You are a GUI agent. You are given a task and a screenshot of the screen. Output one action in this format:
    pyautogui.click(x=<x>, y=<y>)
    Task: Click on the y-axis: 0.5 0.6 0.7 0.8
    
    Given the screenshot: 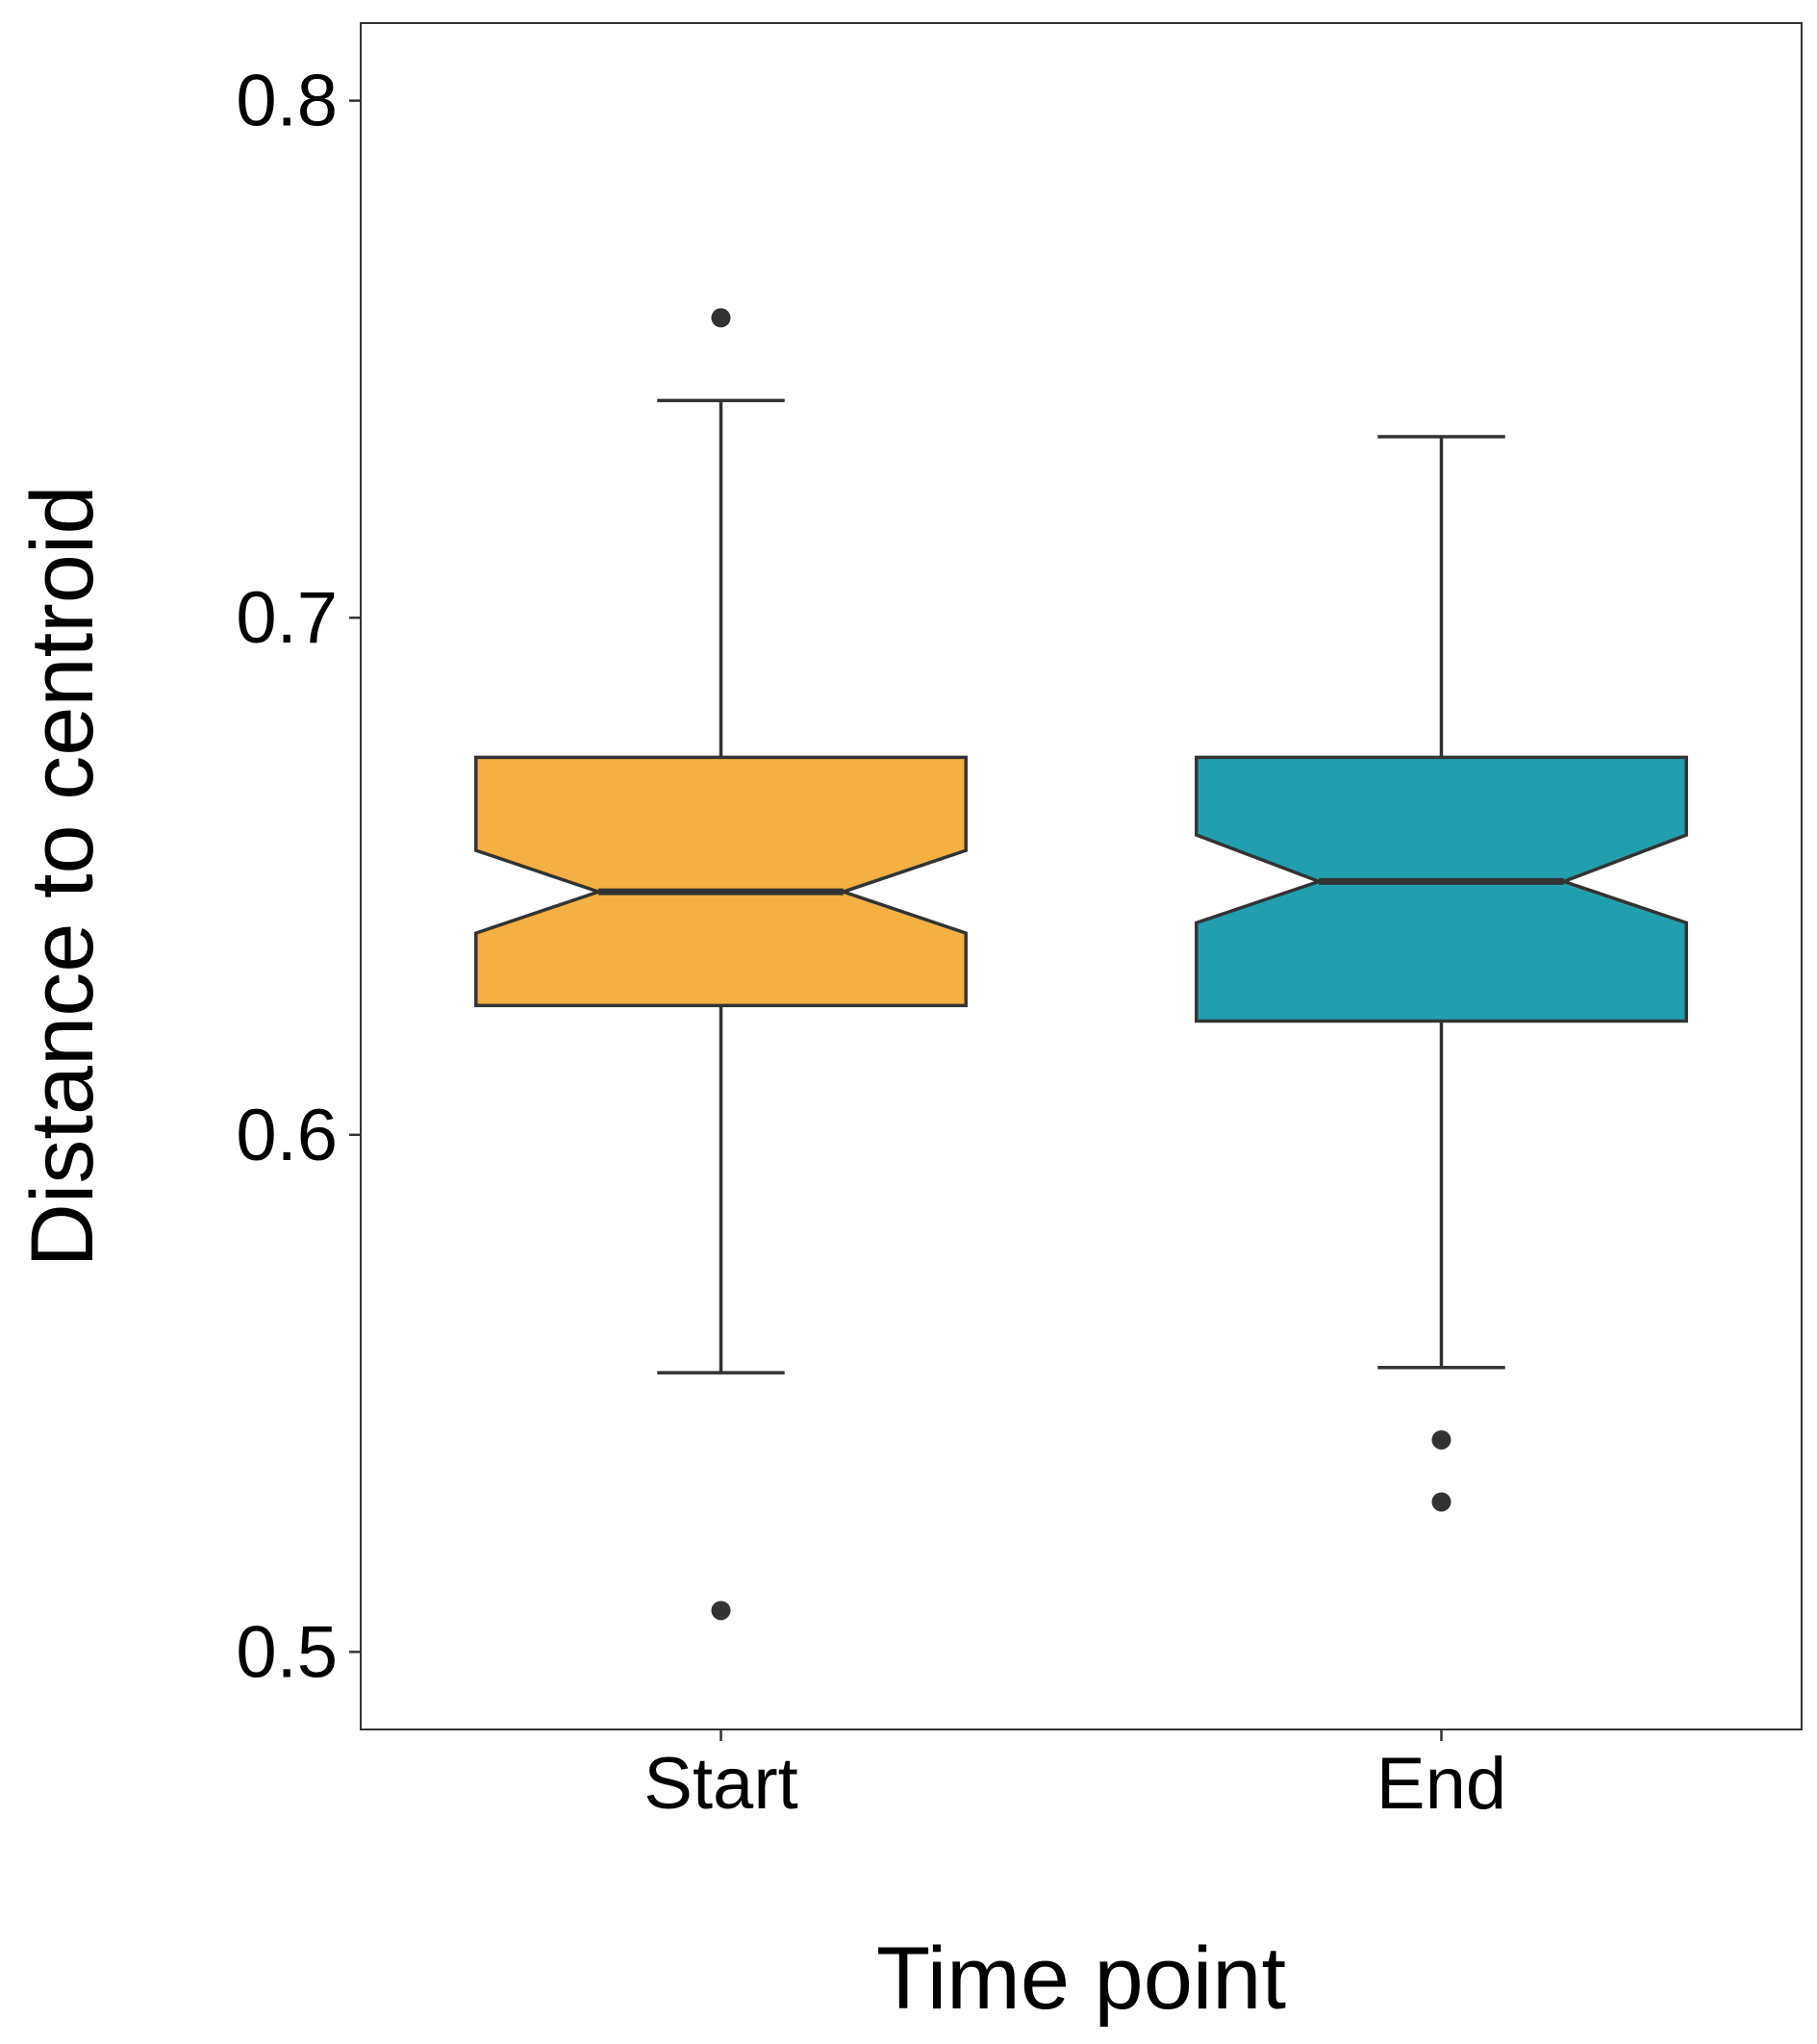 What is the action you would take?
    pyautogui.click(x=299, y=877)
    